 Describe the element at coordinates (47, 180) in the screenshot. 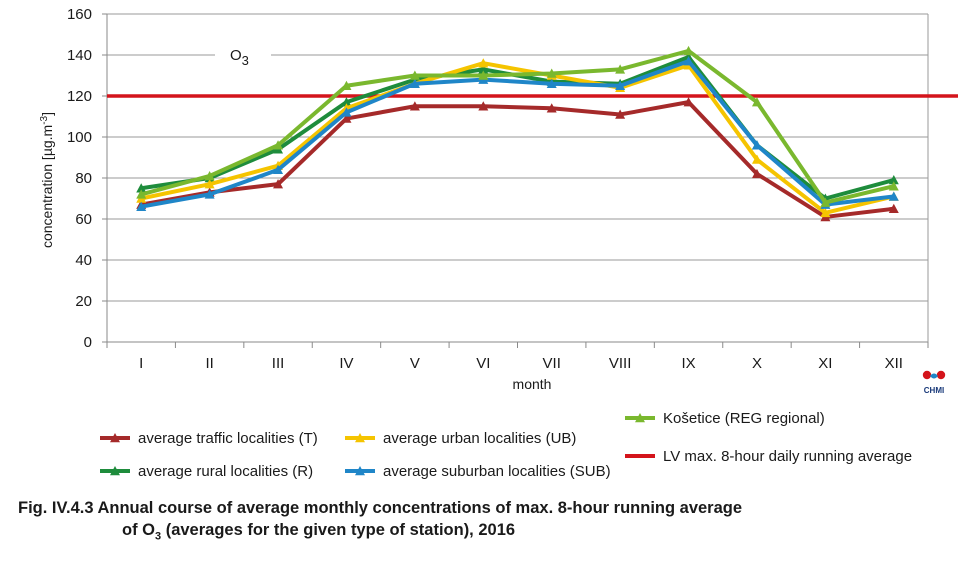

I see `y-axis-title: concentration [µg.m-3]` at that location.